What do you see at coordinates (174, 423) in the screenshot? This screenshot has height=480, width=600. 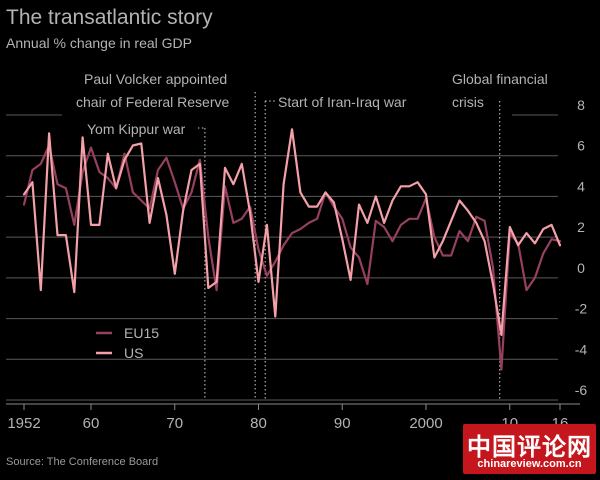 I see `x-tick-label: 70` at bounding box center [174, 423].